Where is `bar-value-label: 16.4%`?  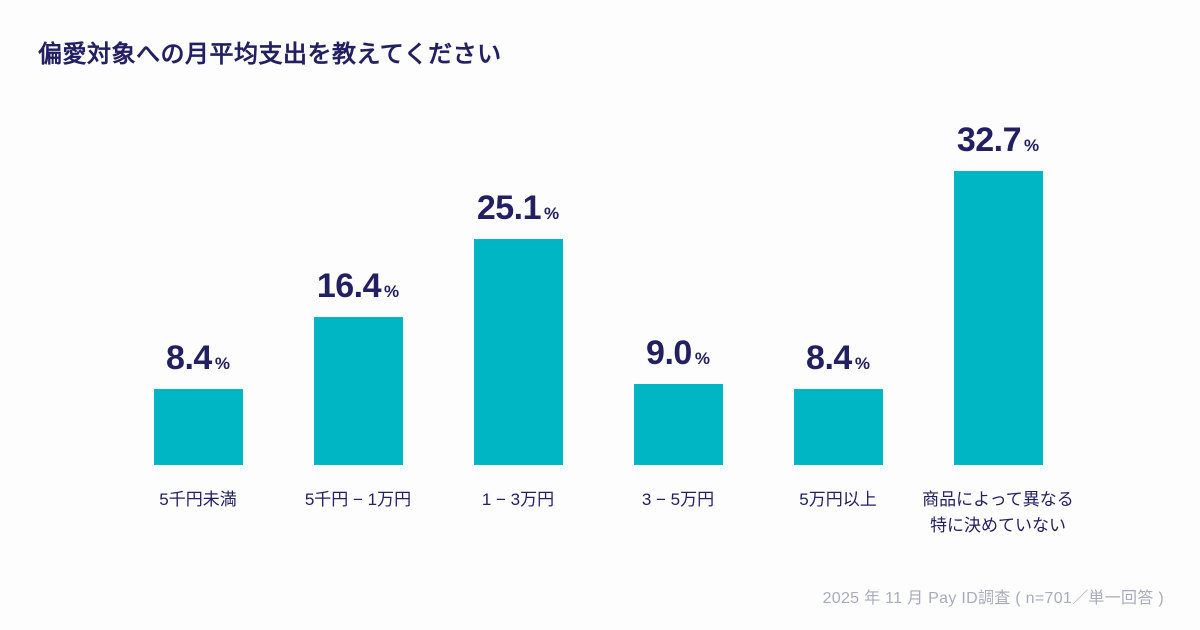 bar-value-label: 16.4% is located at coordinates (358, 286).